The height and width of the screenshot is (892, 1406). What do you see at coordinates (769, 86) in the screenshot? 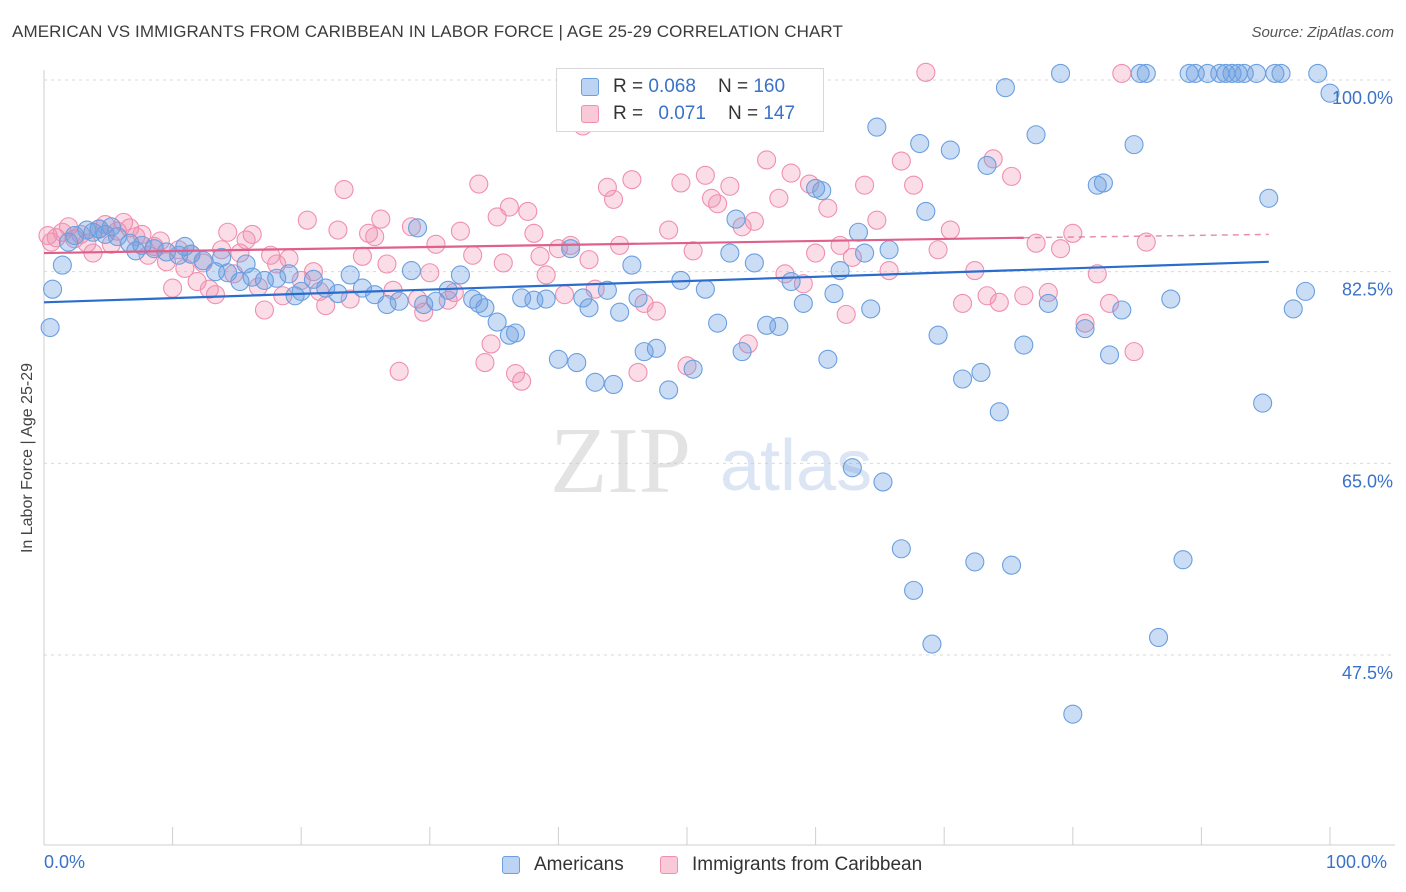
I see `n-value-americans: 160` at bounding box center [769, 86].